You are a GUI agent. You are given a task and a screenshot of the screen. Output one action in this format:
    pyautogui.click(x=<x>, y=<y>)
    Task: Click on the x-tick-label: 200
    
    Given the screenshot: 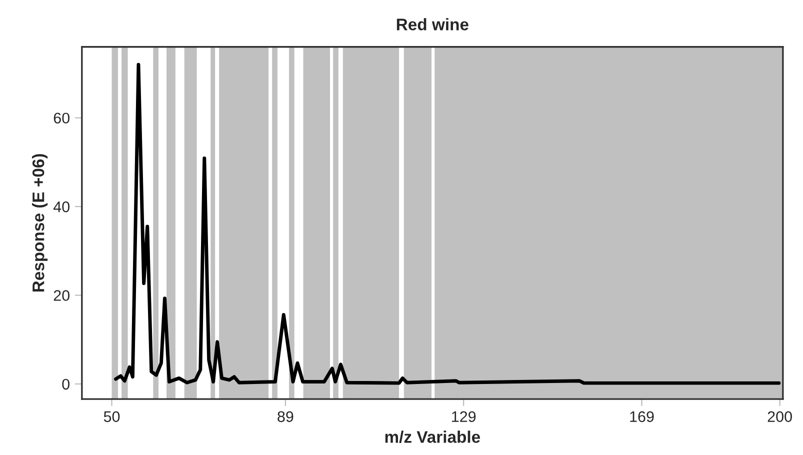 What is the action you would take?
    pyautogui.click(x=780, y=416)
    